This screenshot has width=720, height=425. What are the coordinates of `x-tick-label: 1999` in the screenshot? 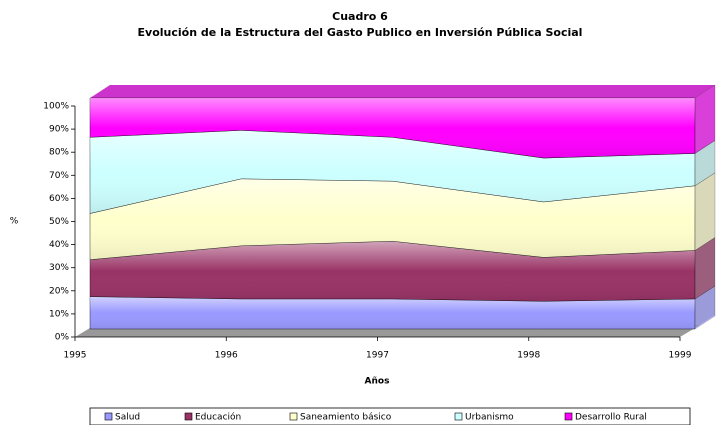 It's located at (680, 356).